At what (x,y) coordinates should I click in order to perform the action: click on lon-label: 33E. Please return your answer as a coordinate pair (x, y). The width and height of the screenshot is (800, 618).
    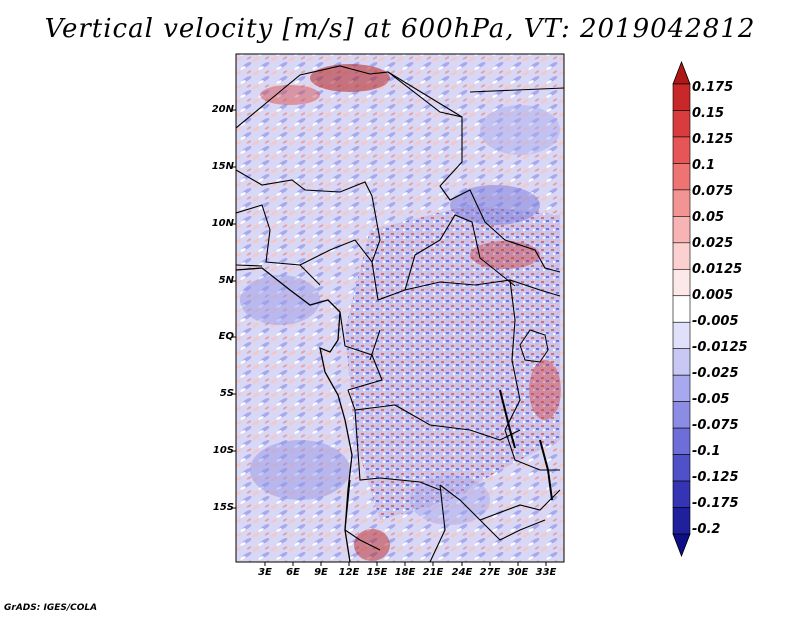
    Looking at the image, I should click on (546, 572).